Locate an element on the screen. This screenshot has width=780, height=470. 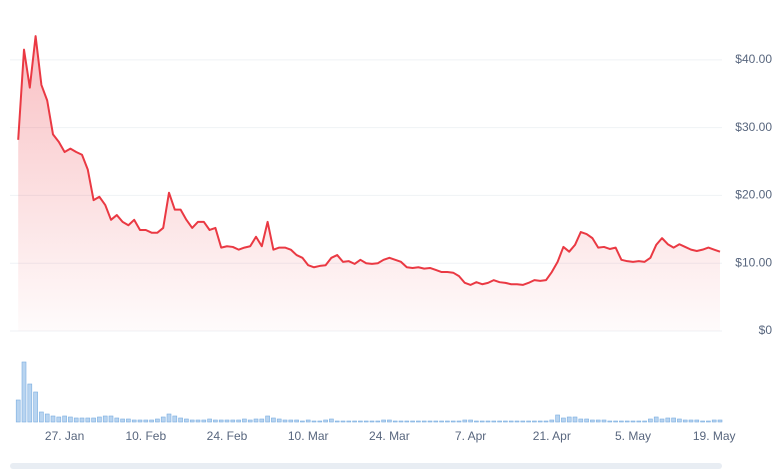
x-tick-label: 10. Feb is located at coordinates (145, 436).